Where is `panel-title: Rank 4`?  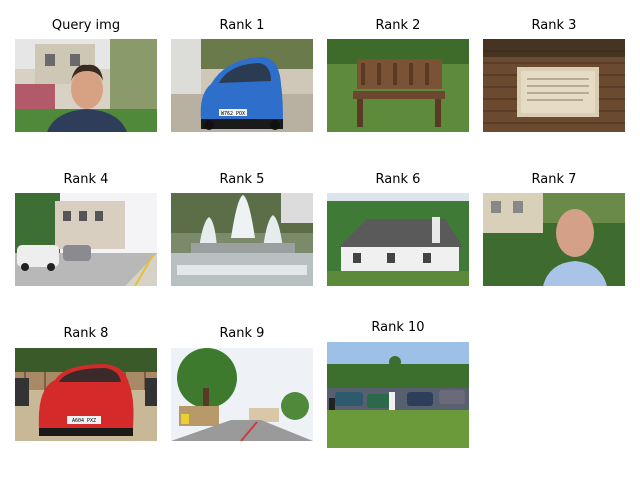 panel-title: Rank 4 is located at coordinates (86, 179).